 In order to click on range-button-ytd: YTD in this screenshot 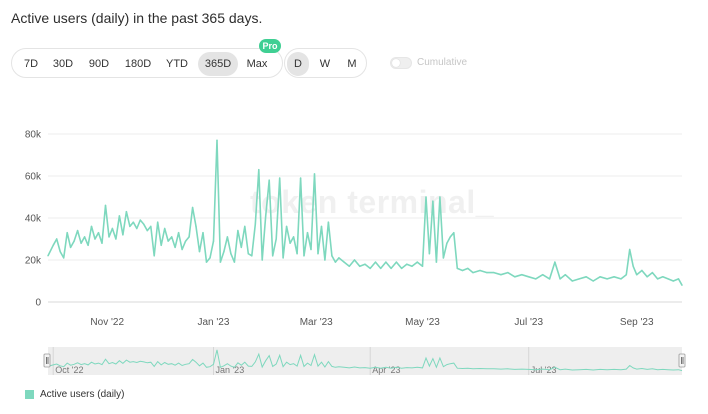, I will do `click(177, 64)`.